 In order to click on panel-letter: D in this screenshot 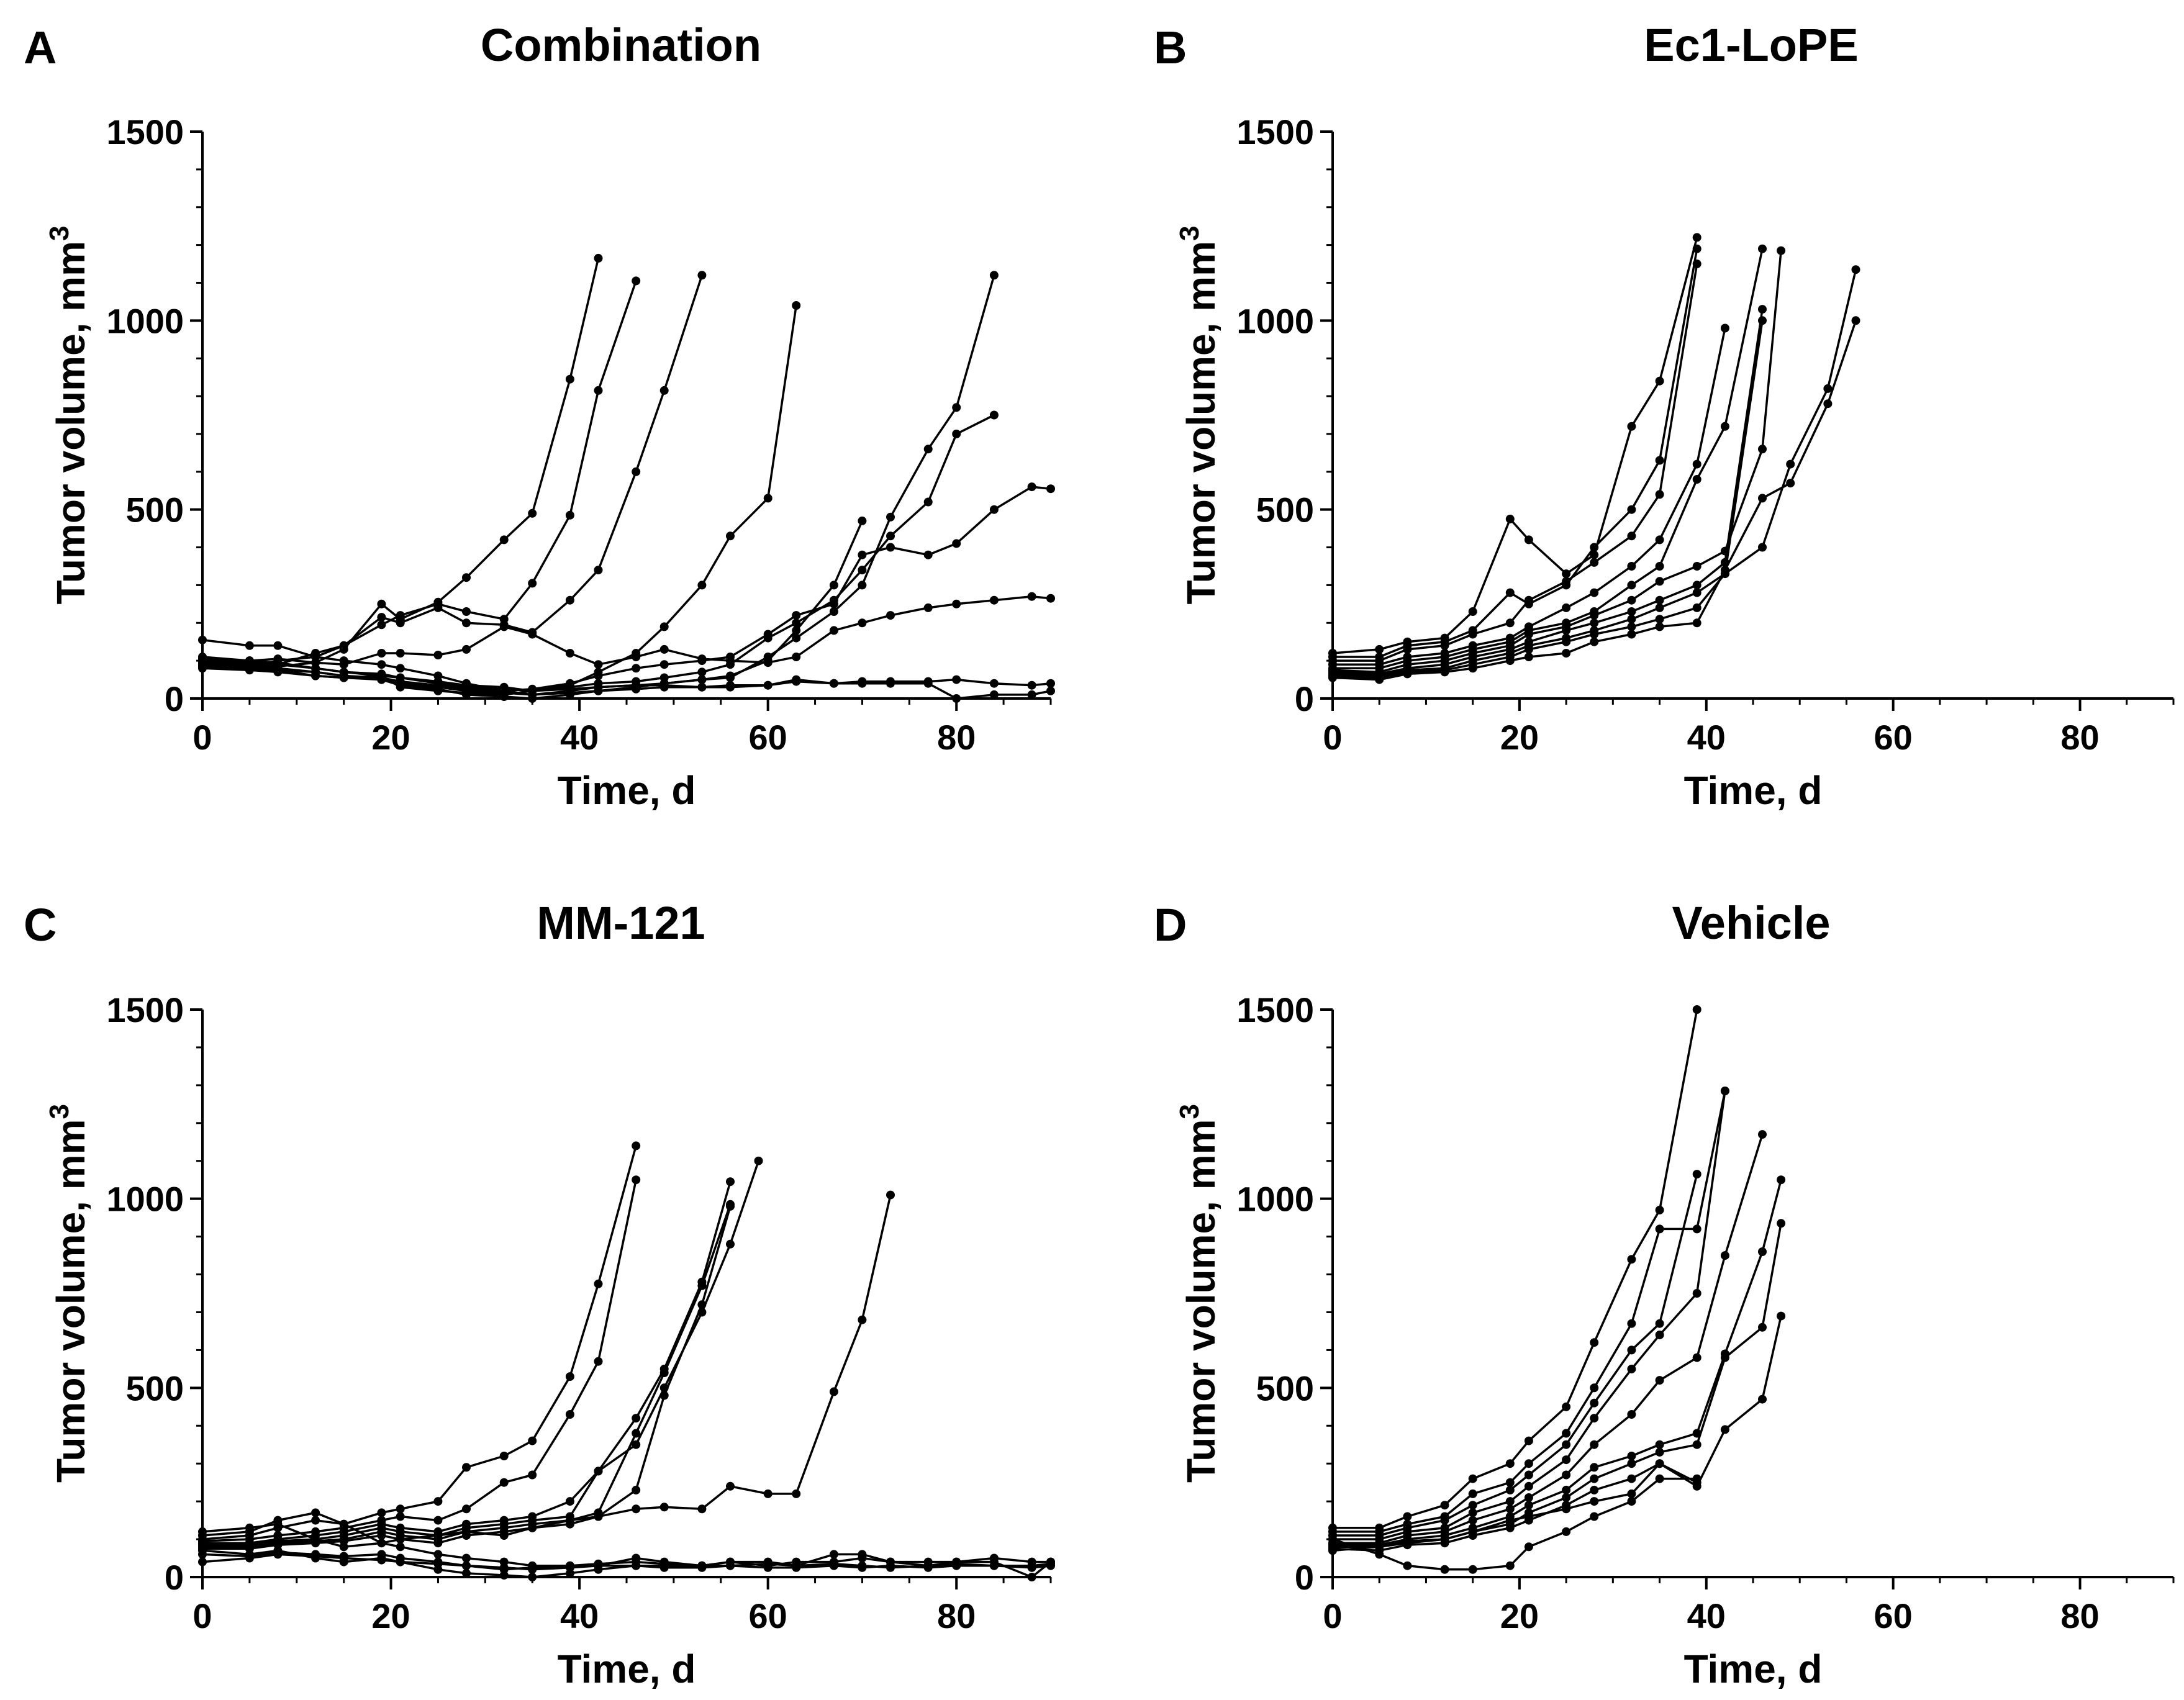, I will do `click(1170, 925)`.